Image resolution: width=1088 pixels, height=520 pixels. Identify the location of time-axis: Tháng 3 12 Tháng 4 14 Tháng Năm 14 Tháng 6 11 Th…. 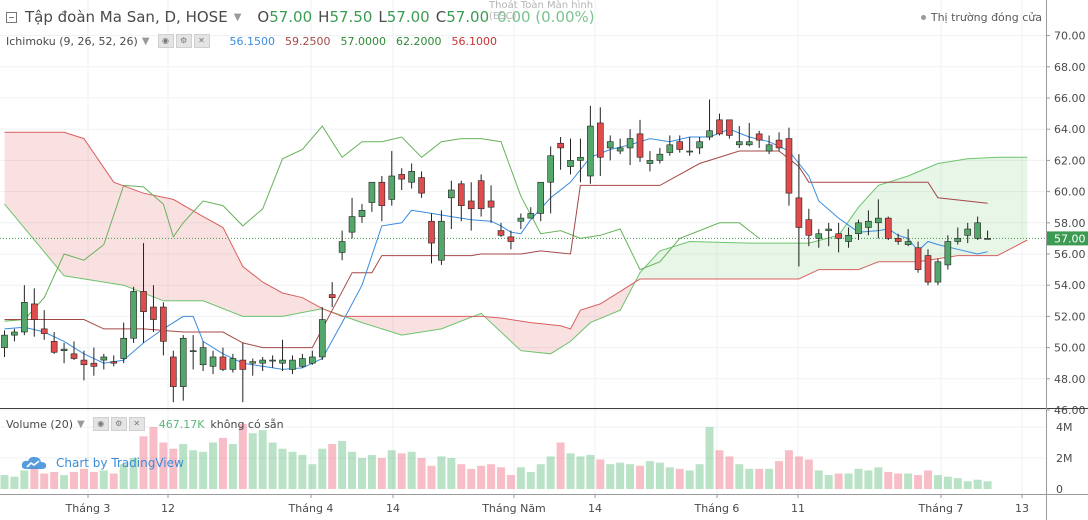
(547, 504).